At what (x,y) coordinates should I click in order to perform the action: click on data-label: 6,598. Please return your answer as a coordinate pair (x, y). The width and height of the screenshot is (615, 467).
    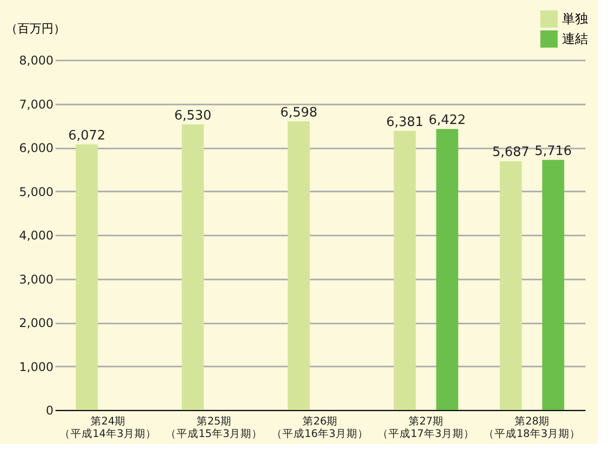
    Looking at the image, I should click on (299, 112).